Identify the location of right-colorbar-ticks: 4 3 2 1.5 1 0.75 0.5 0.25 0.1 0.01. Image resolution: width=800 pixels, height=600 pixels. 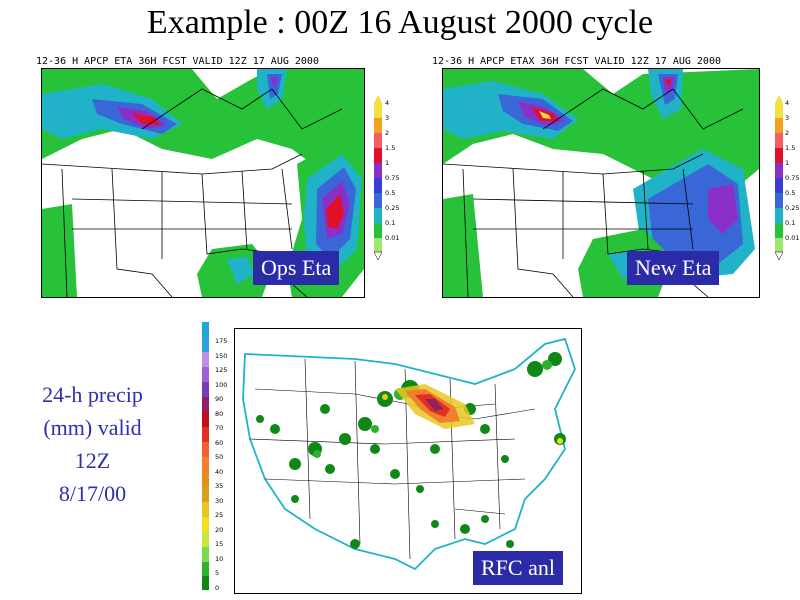
(792, 174).